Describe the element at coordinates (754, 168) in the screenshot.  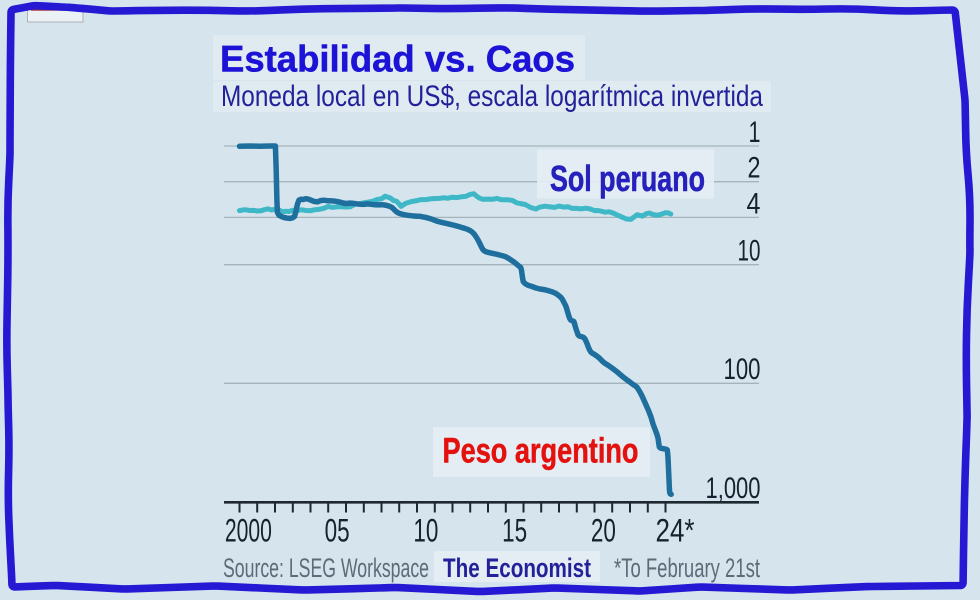
I see `svg-text: 2` at that location.